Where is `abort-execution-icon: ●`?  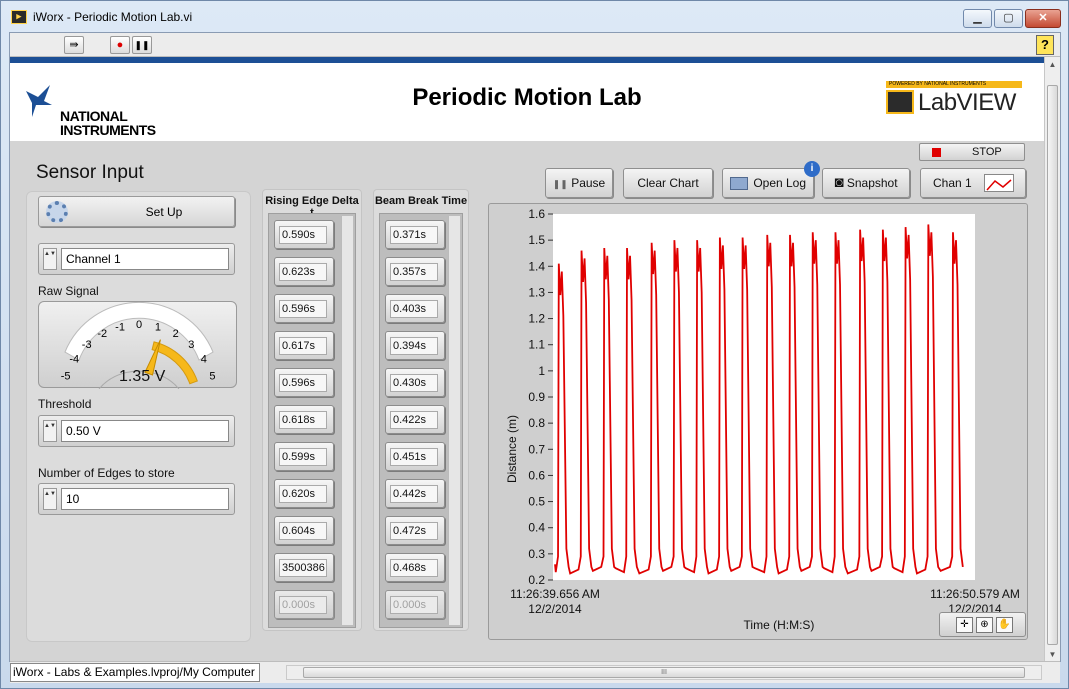
abort-execution-icon: ● is located at coordinates (120, 45).